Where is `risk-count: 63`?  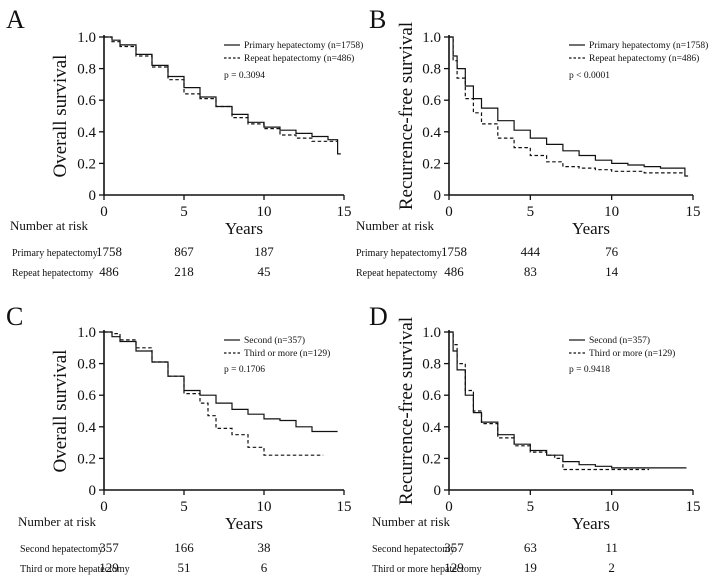
risk-count: 63 is located at coordinates (530, 547).